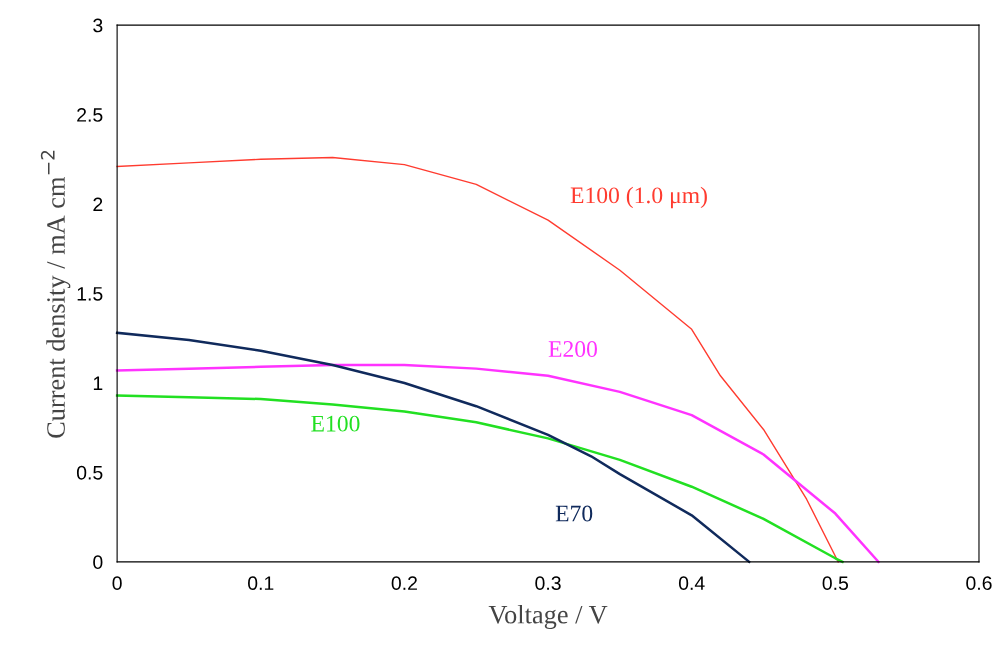 The height and width of the screenshot is (661, 1001). Describe the element at coordinates (979, 583) in the screenshot. I see `x-tick-label: 0.6` at that location.